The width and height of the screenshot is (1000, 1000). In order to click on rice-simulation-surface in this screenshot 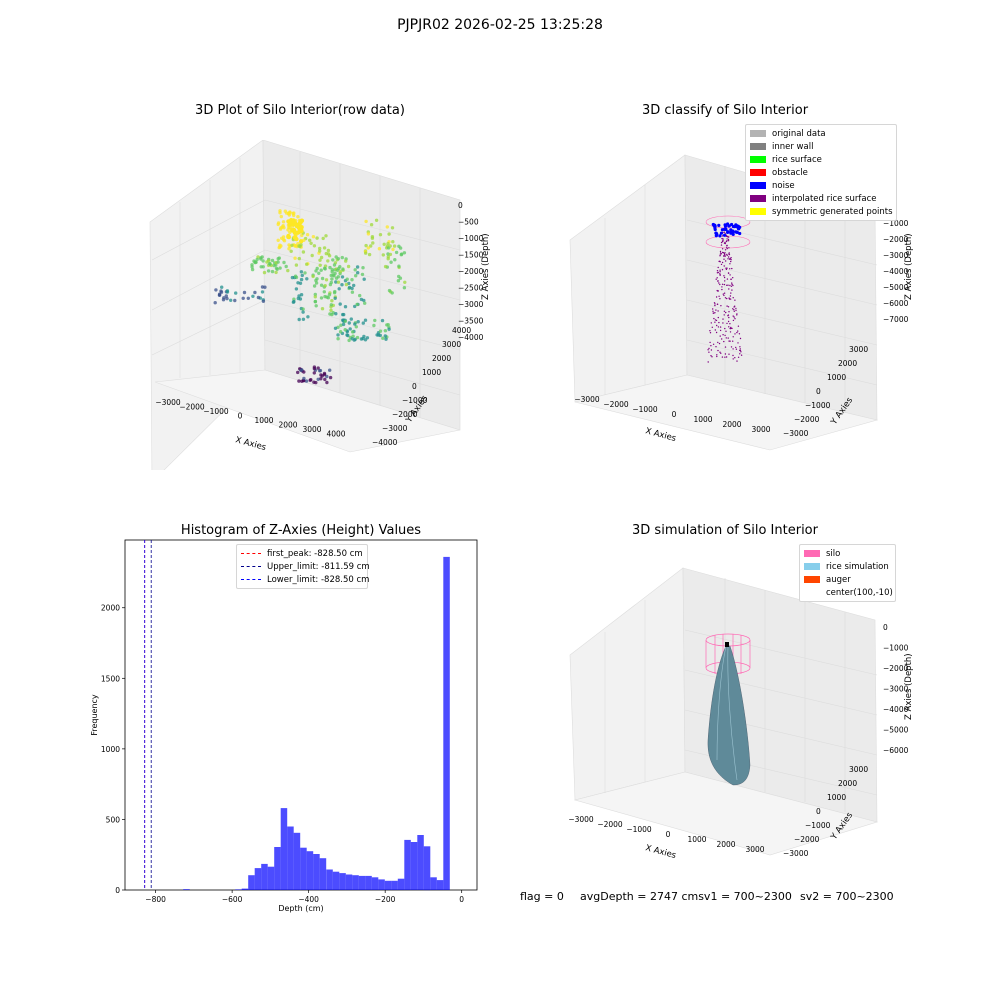, I will do `click(729, 715)`.